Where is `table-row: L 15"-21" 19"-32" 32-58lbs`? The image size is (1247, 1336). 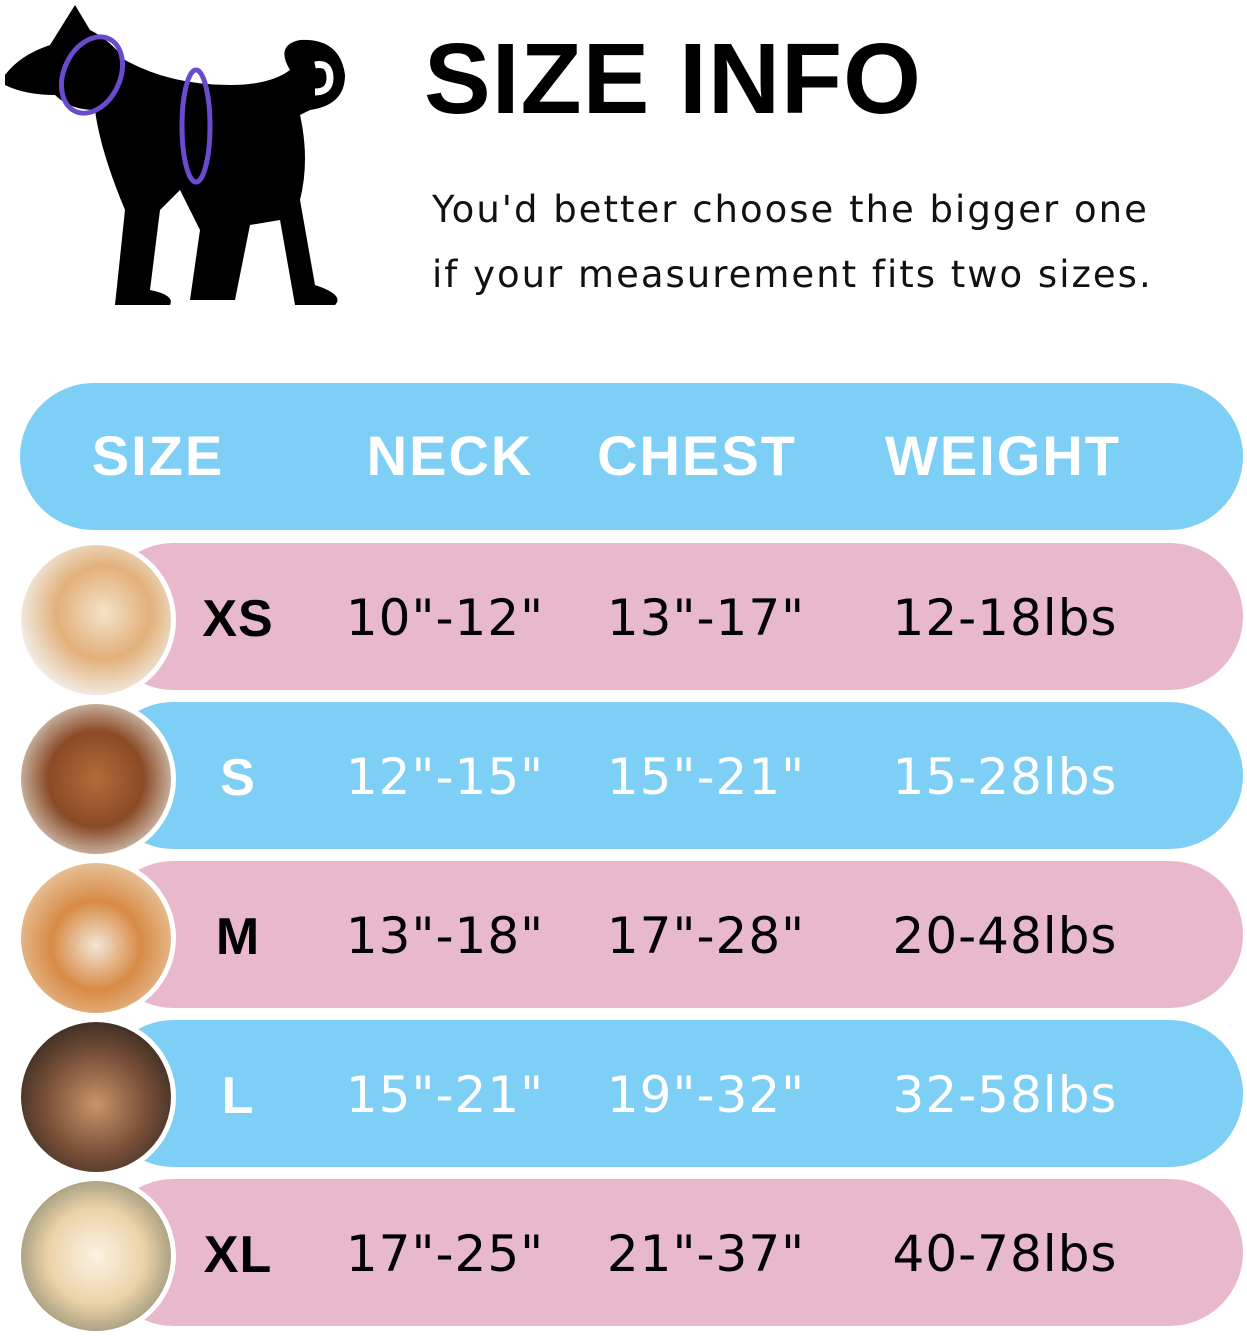
table-row: L 15"-21" 19"-32" 32-58lbs is located at coordinates (623, 1097).